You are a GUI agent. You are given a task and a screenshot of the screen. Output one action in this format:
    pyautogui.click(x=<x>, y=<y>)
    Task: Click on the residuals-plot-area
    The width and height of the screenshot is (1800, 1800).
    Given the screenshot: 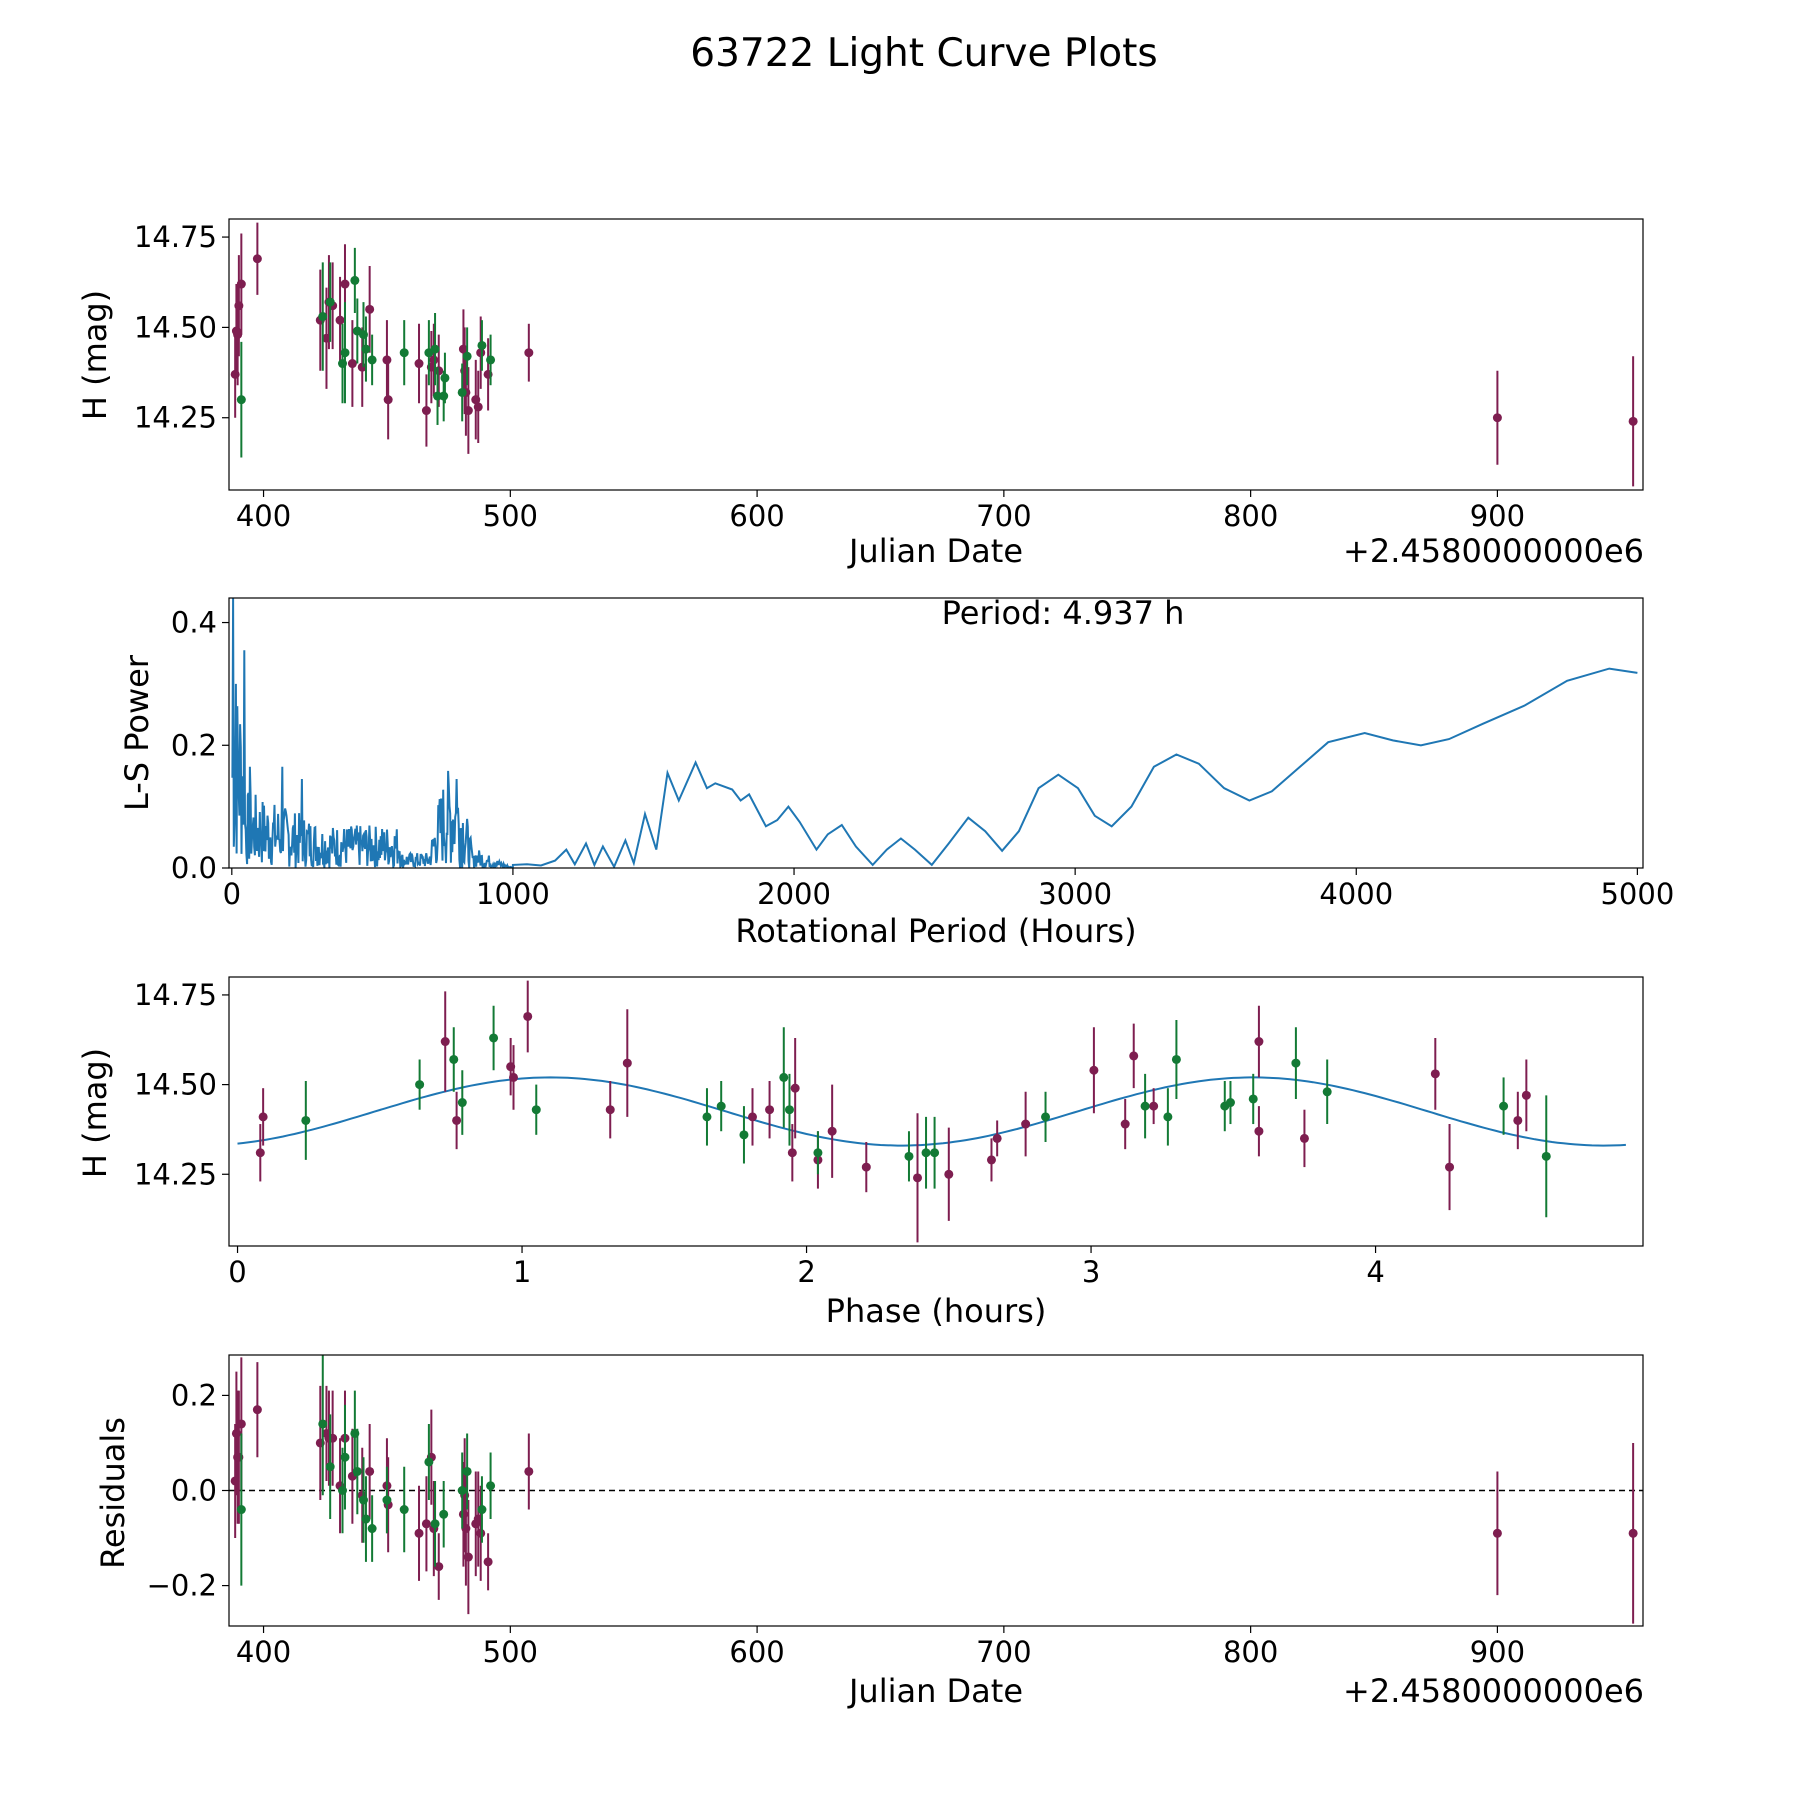 What is the action you would take?
    pyautogui.click(x=936, y=1489)
    